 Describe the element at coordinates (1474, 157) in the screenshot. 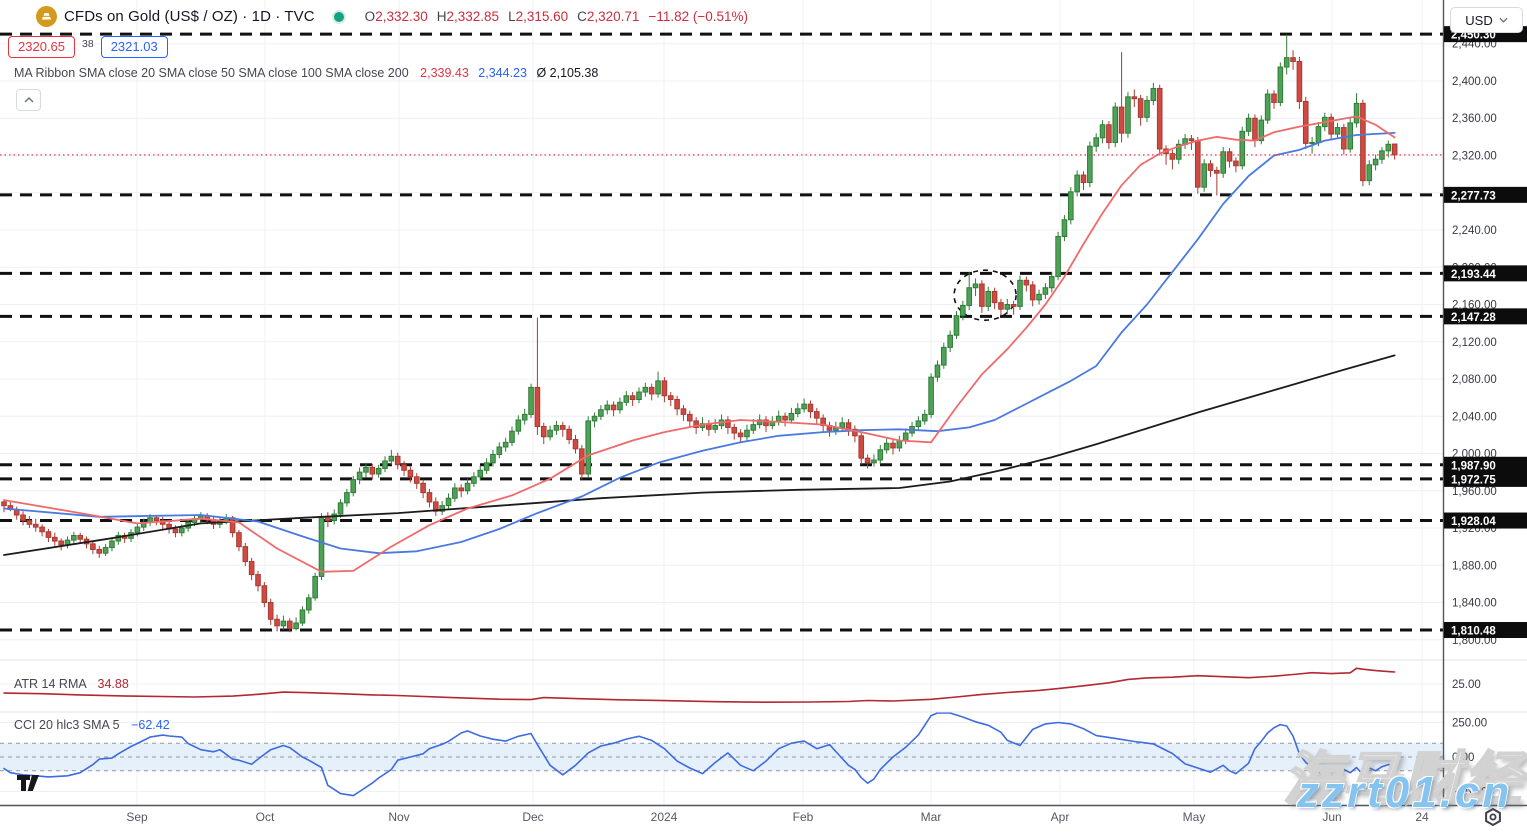

I see `price-tick-label: 2,320.00` at that location.